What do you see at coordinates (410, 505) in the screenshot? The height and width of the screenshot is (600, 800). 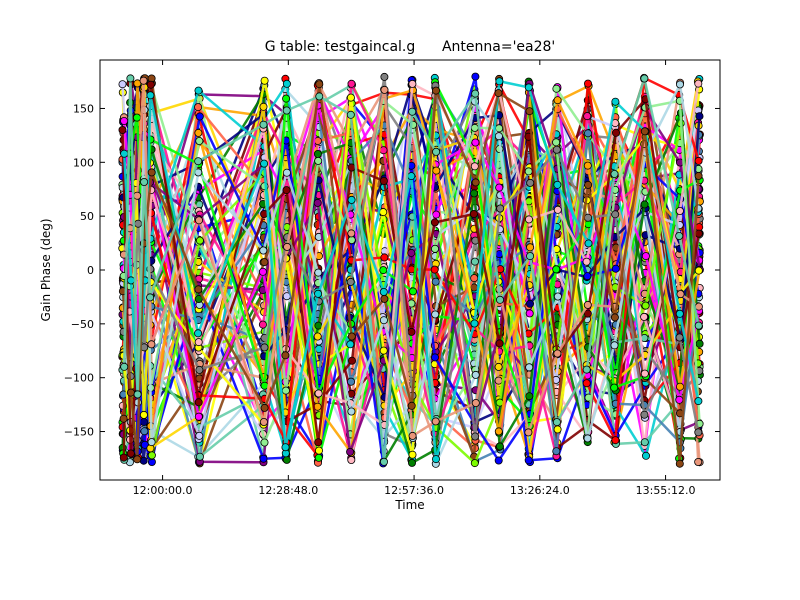 I see `x-axis-label: Time` at bounding box center [410, 505].